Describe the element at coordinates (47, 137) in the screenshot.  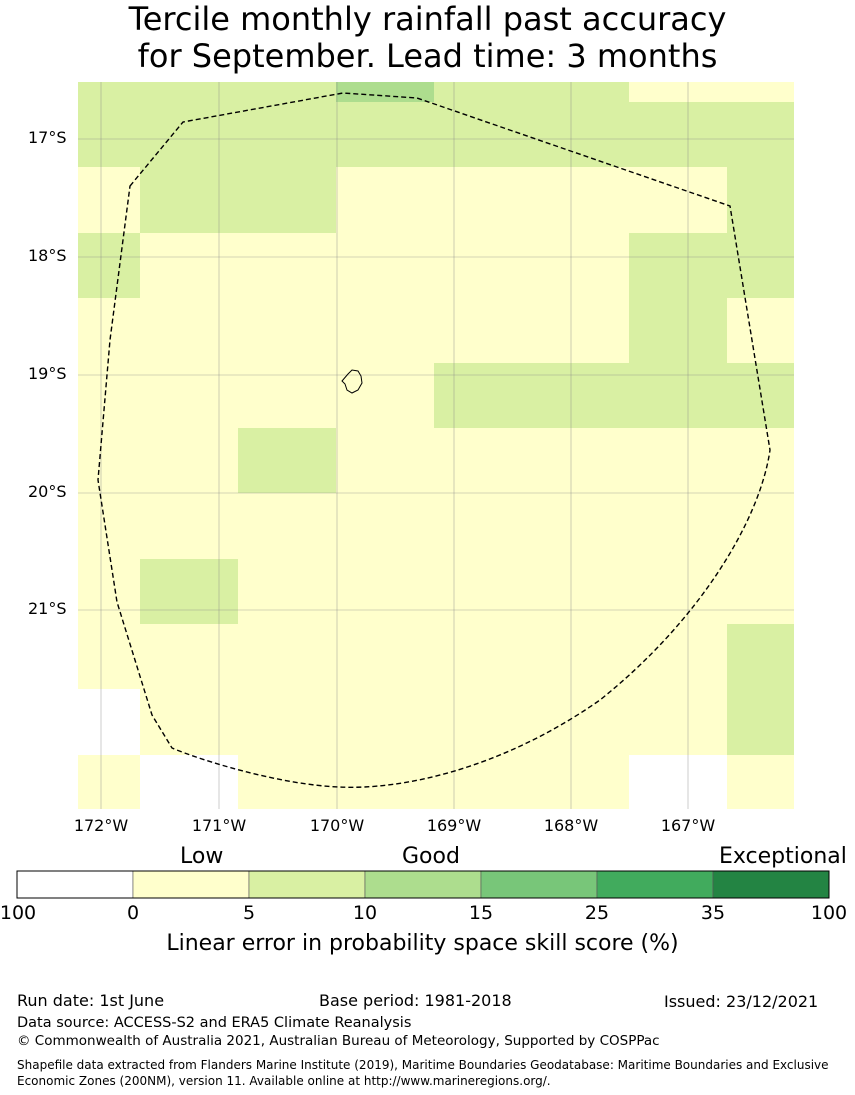
I see `lat-tick-label: 17°S` at that location.